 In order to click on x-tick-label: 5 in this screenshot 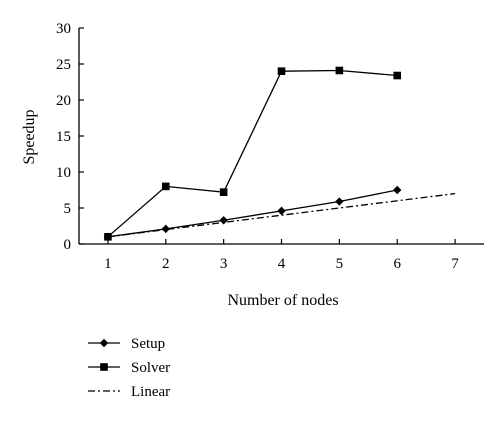, I will do `click(340, 264)`.